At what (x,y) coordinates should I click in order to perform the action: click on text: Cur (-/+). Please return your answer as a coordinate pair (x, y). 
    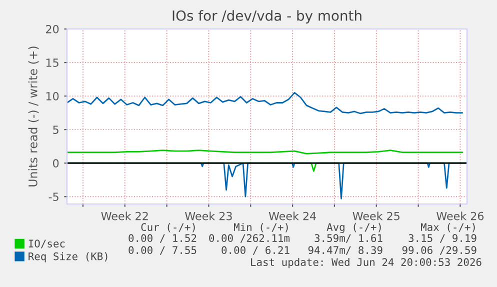
    Looking at the image, I should click on (168, 227).